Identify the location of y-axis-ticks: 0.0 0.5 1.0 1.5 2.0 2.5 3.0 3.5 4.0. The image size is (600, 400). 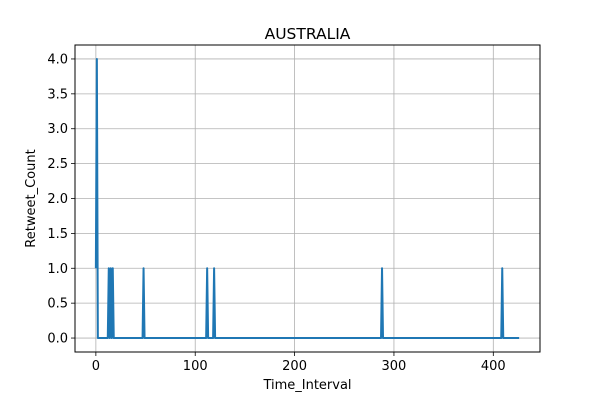
(61, 199).